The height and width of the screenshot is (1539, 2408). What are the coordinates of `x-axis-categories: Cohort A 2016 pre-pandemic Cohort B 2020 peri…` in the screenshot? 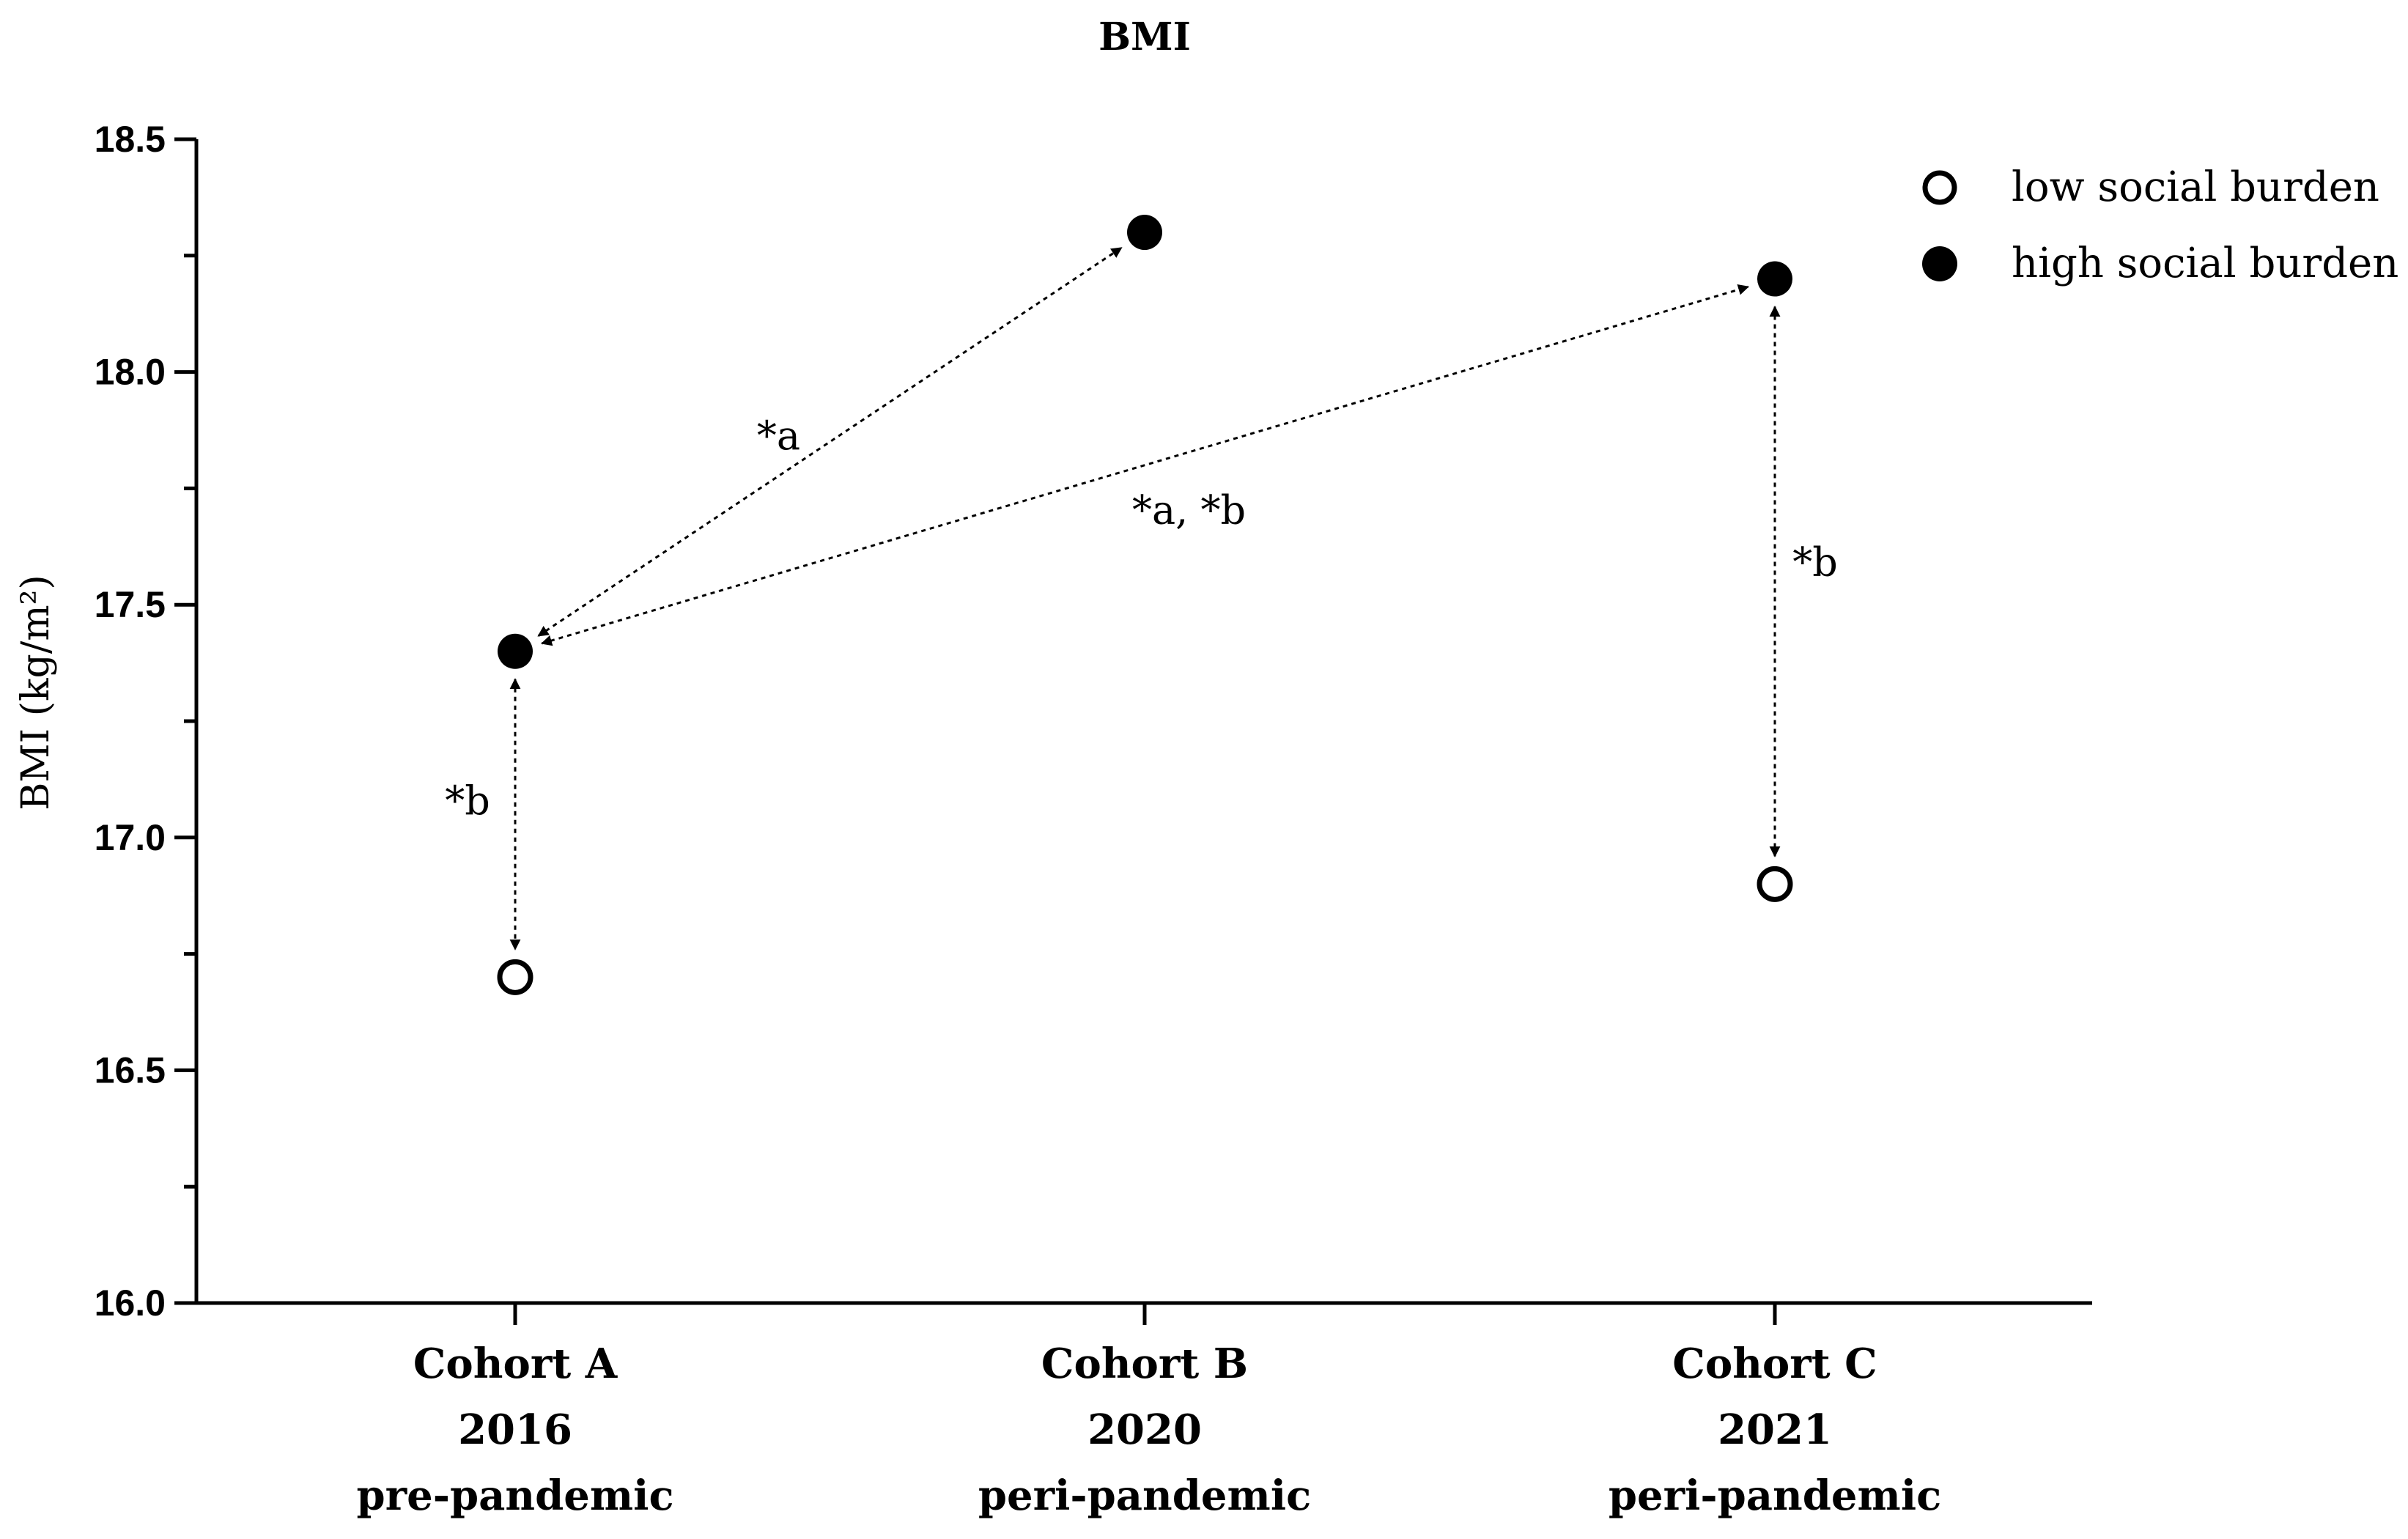 It's located at (1148, 1411).